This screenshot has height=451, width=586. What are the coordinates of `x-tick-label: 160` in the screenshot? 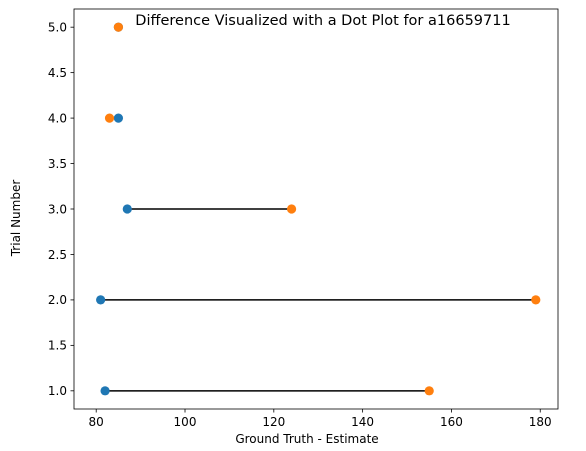 It's located at (451, 422).